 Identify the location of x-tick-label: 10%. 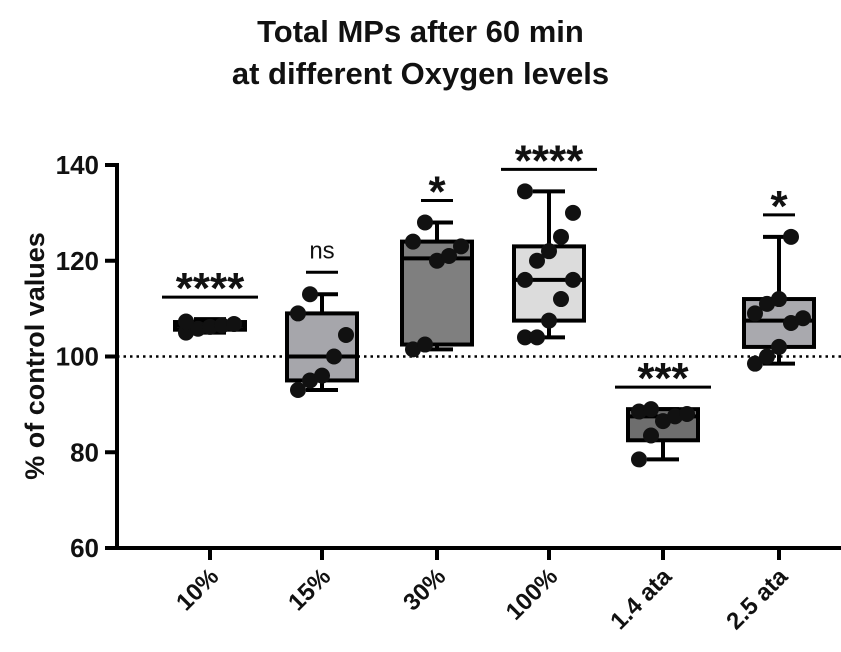
(197, 589).